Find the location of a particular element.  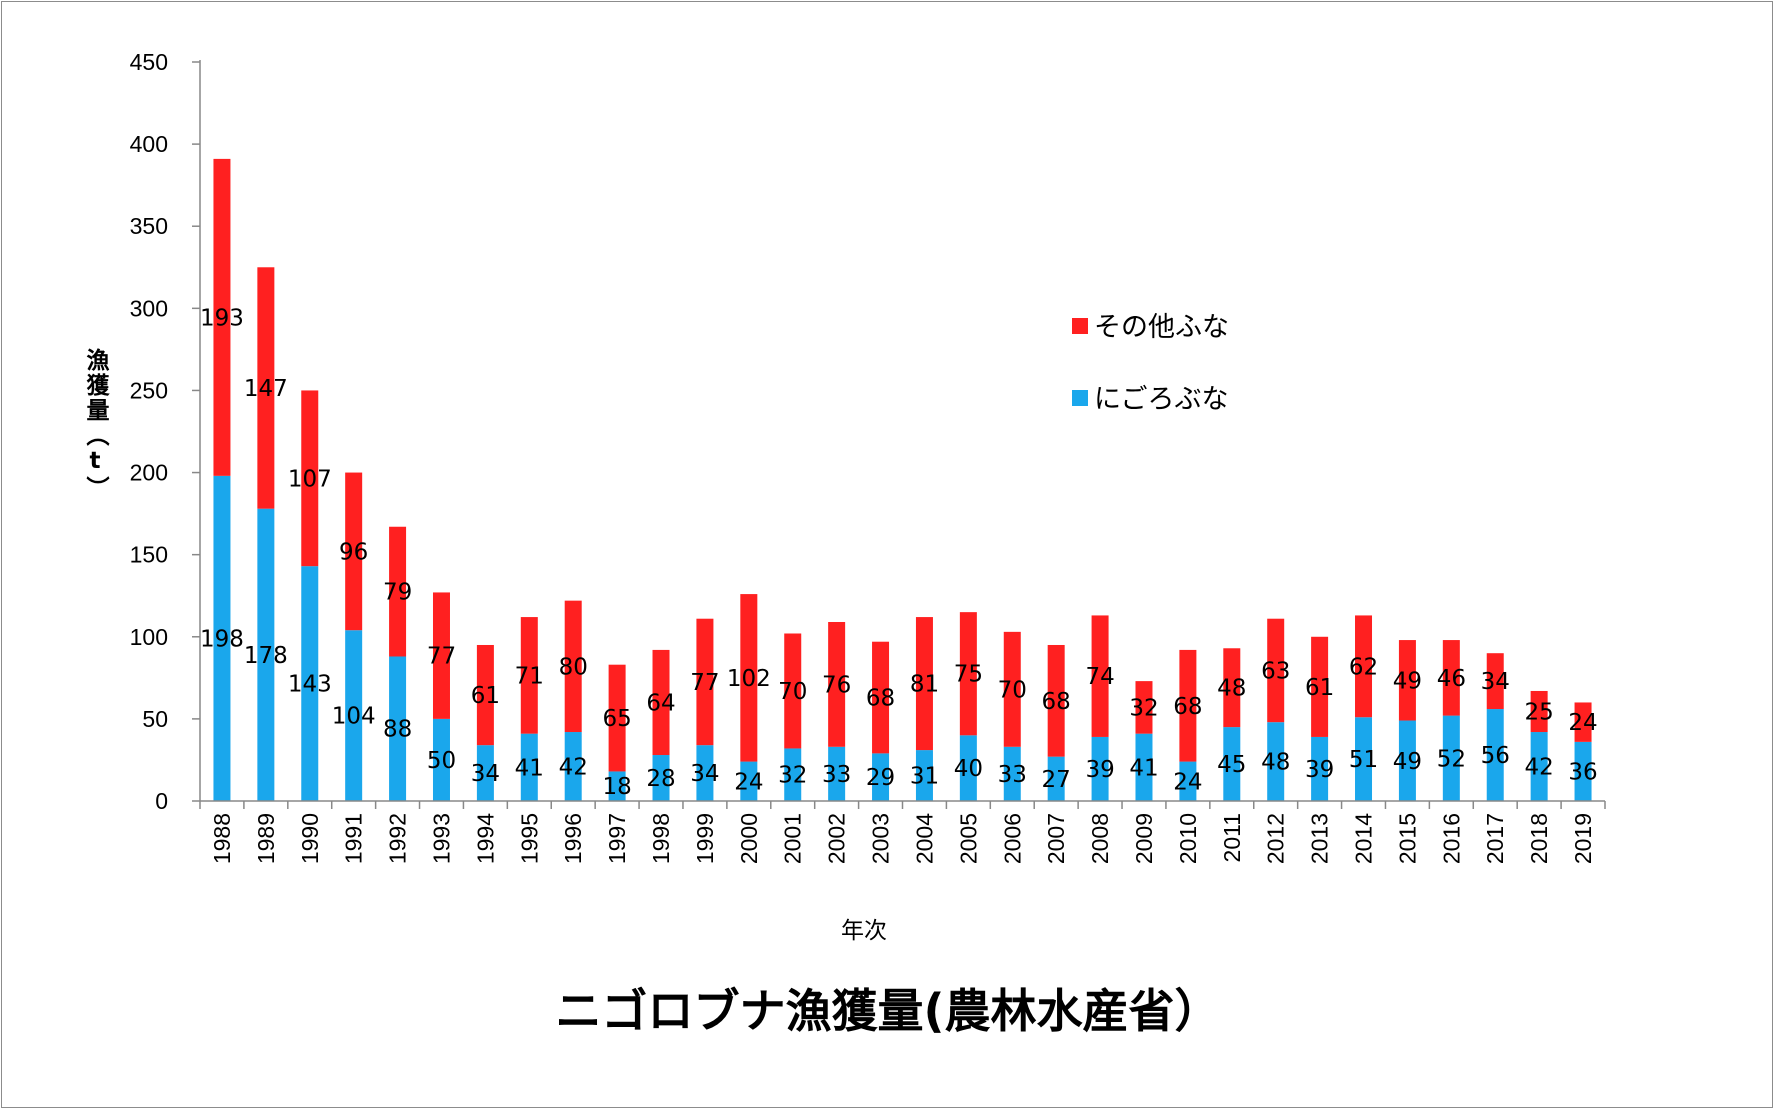

data-label-sonota-funa: 25 is located at coordinates (1539, 712).